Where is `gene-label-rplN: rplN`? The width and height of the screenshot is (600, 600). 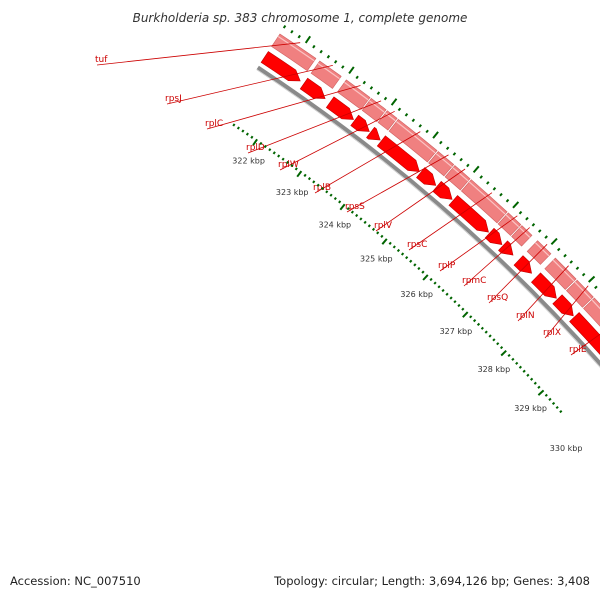 gene-label-rplN: rplN is located at coordinates (525, 316).